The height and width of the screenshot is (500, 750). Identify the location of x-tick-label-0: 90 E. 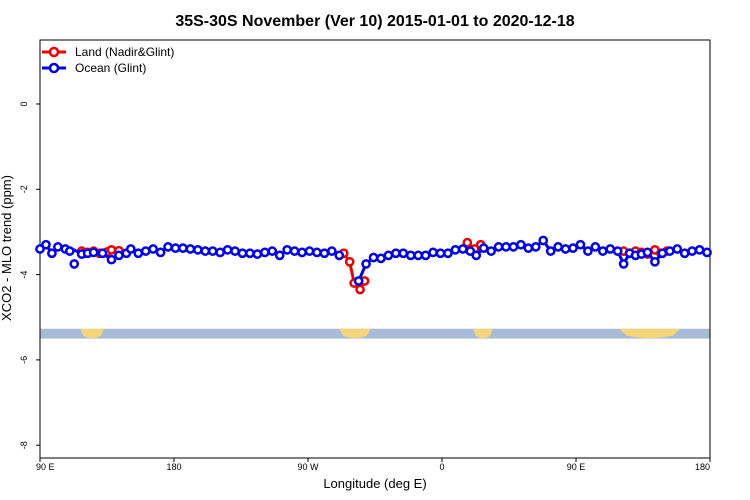
(45, 467).